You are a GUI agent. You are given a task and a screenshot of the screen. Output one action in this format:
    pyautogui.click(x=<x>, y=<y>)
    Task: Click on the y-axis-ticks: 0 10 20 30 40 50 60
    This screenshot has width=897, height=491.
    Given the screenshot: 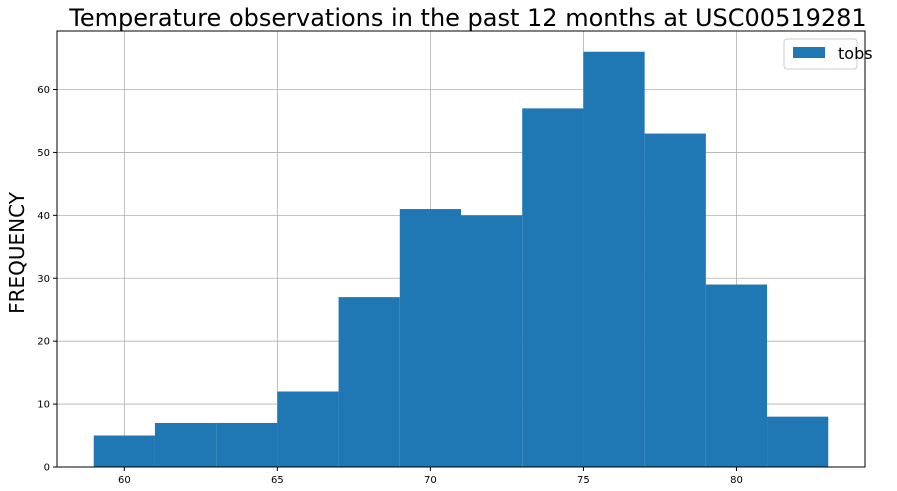 What is the action you would take?
    pyautogui.click(x=47, y=279)
    